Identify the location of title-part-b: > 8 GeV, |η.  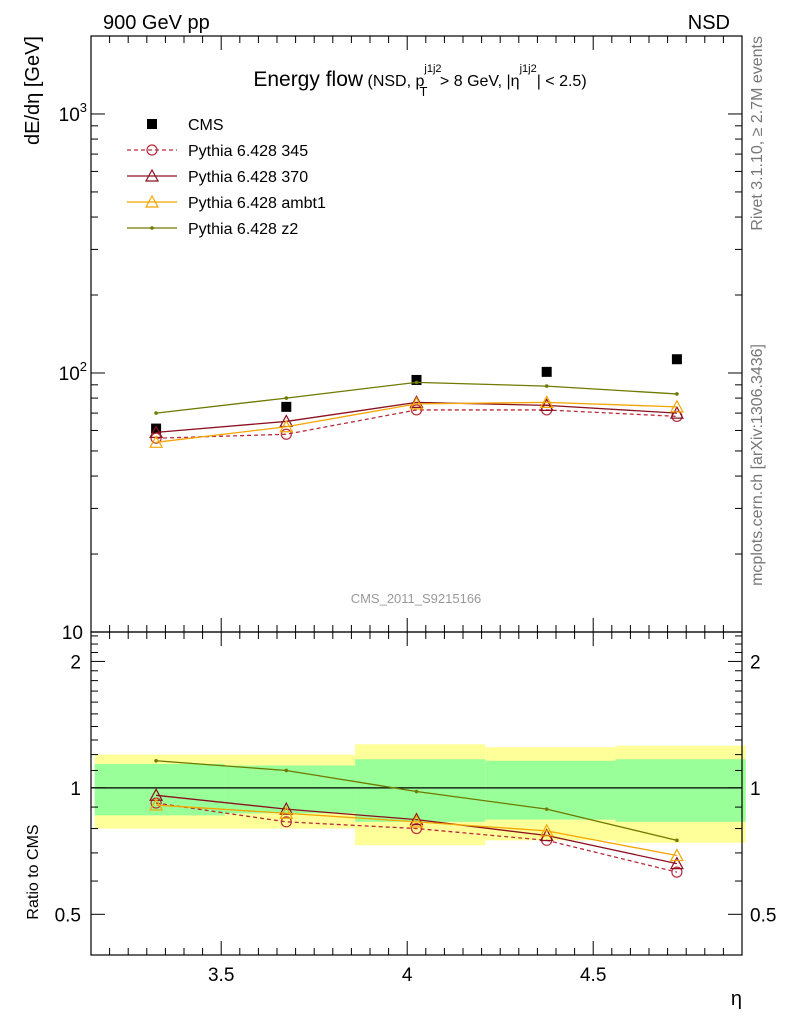
(477, 81).